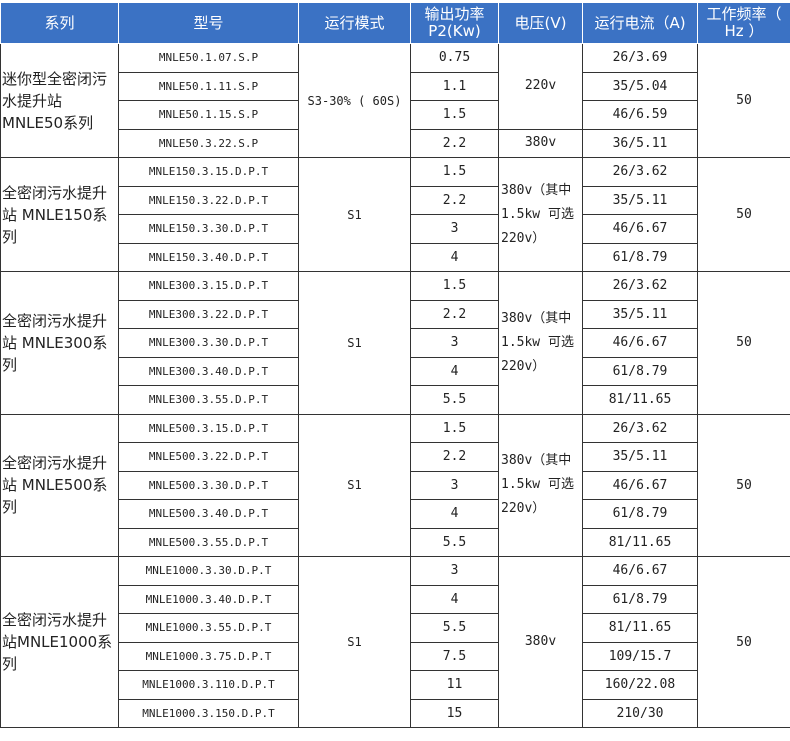 The width and height of the screenshot is (790, 741). Describe the element at coordinates (541, 87) in the screenshot. I see `voltage-cell: 220v` at that location.